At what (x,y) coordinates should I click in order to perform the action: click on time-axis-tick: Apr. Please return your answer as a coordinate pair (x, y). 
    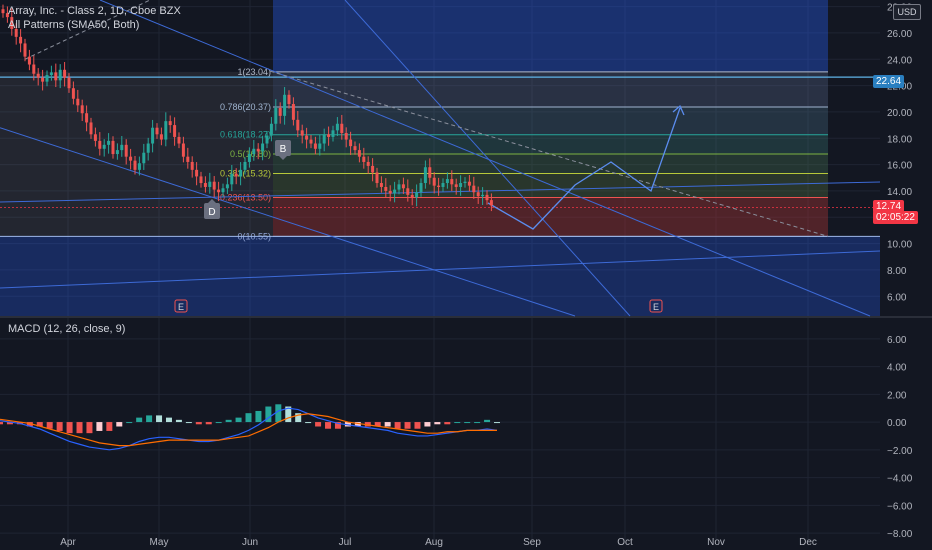
    Looking at the image, I should click on (68, 542).